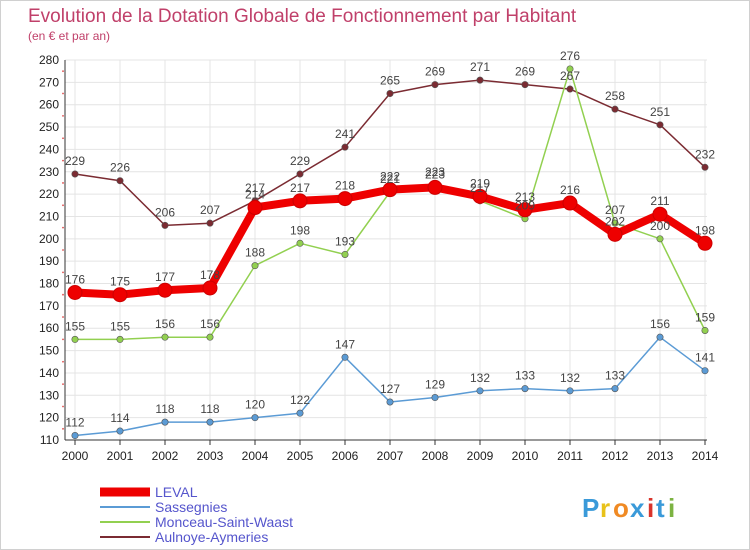 The height and width of the screenshot is (550, 750). I want to click on x-tick-label: 2012, so click(615, 456).